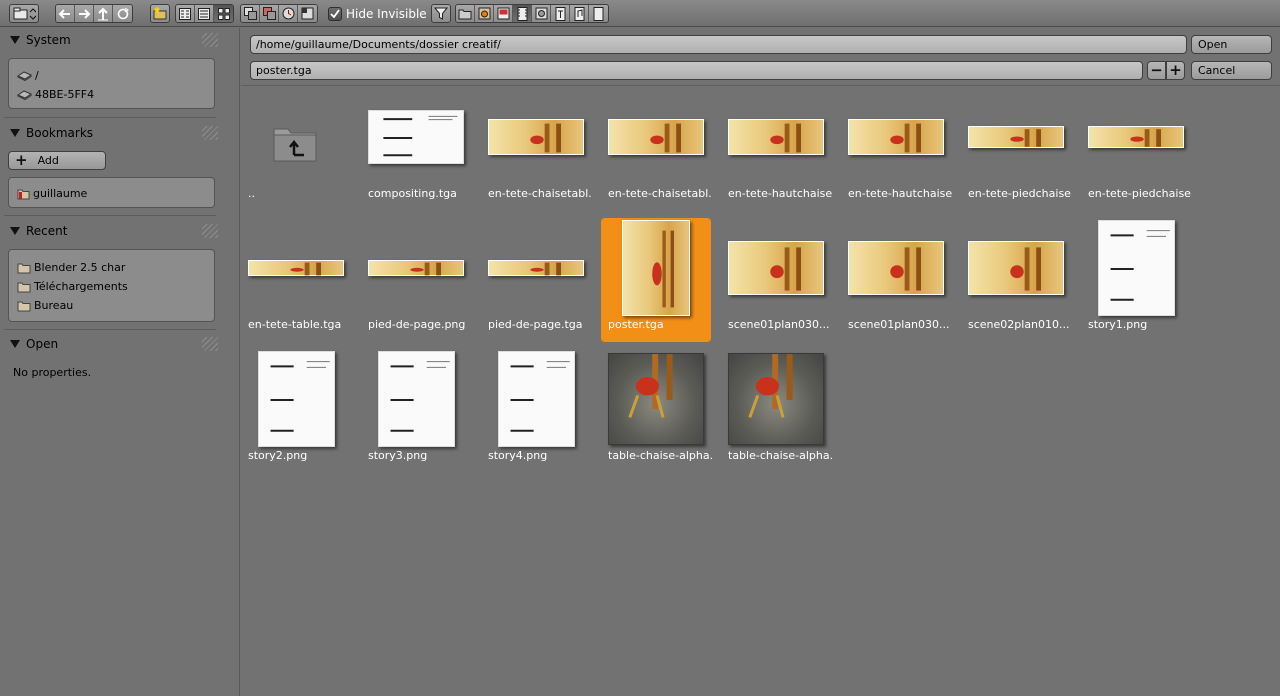 The width and height of the screenshot is (1280, 696). I want to click on filter-fonts-button, so click(560, 13).